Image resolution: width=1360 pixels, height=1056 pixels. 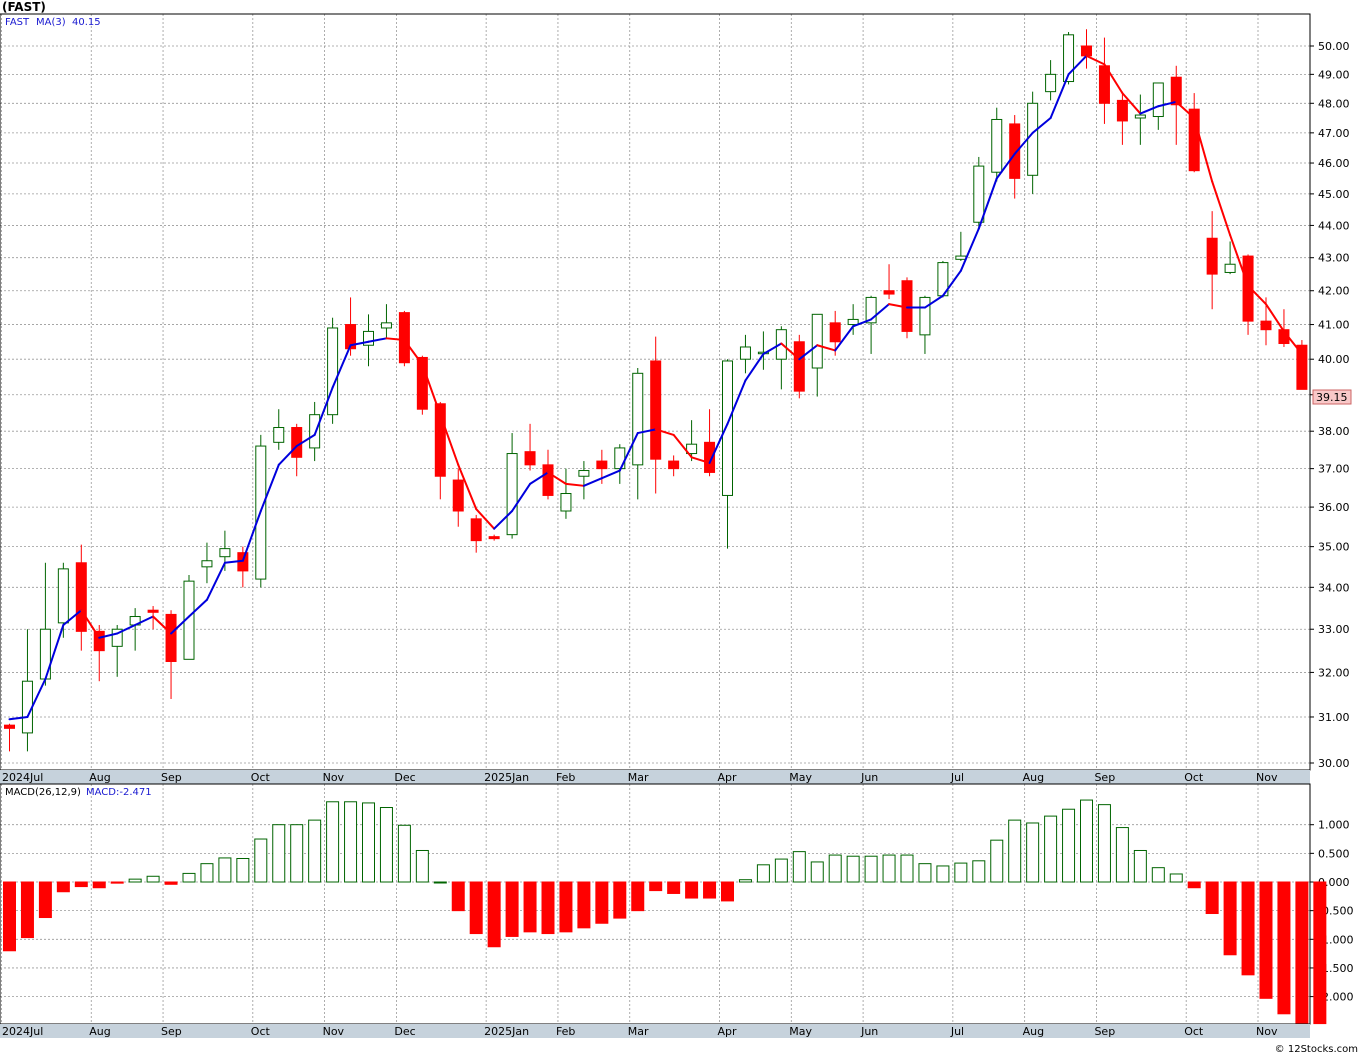 I want to click on legend-ma-label: MA(3), so click(x=51, y=22).